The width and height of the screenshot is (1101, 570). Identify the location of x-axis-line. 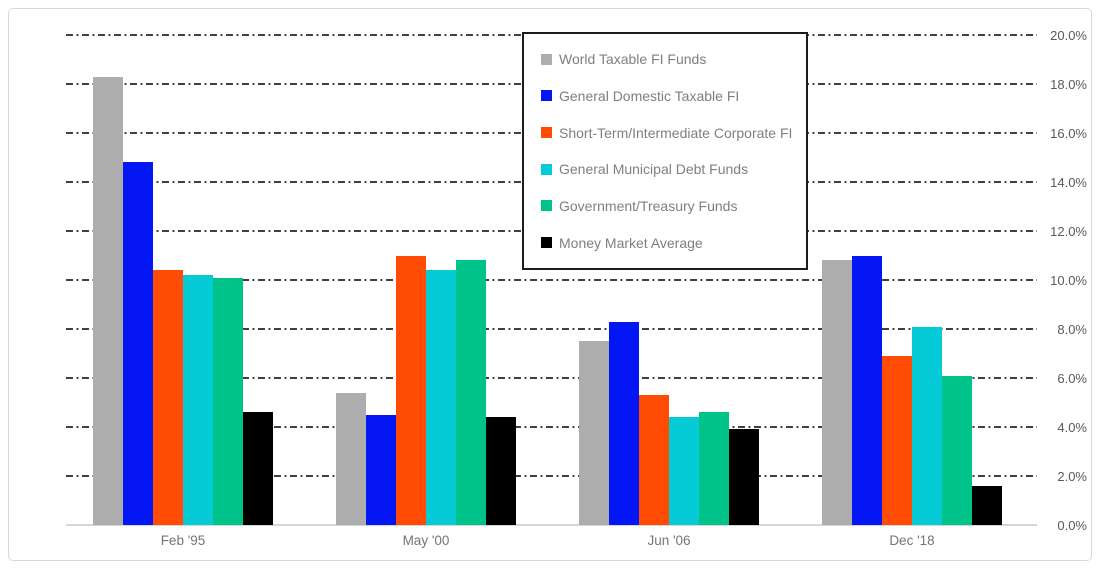
(551, 525).